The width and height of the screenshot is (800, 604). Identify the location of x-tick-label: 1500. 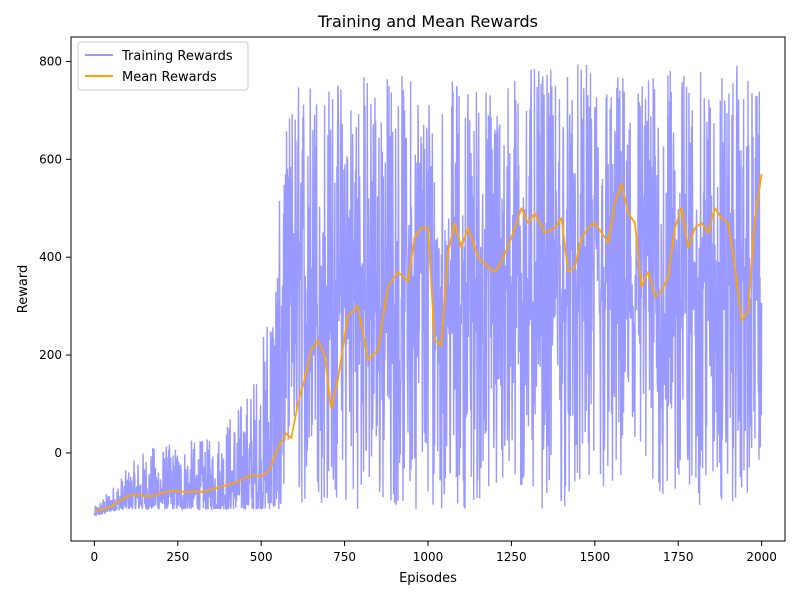
(595, 557).